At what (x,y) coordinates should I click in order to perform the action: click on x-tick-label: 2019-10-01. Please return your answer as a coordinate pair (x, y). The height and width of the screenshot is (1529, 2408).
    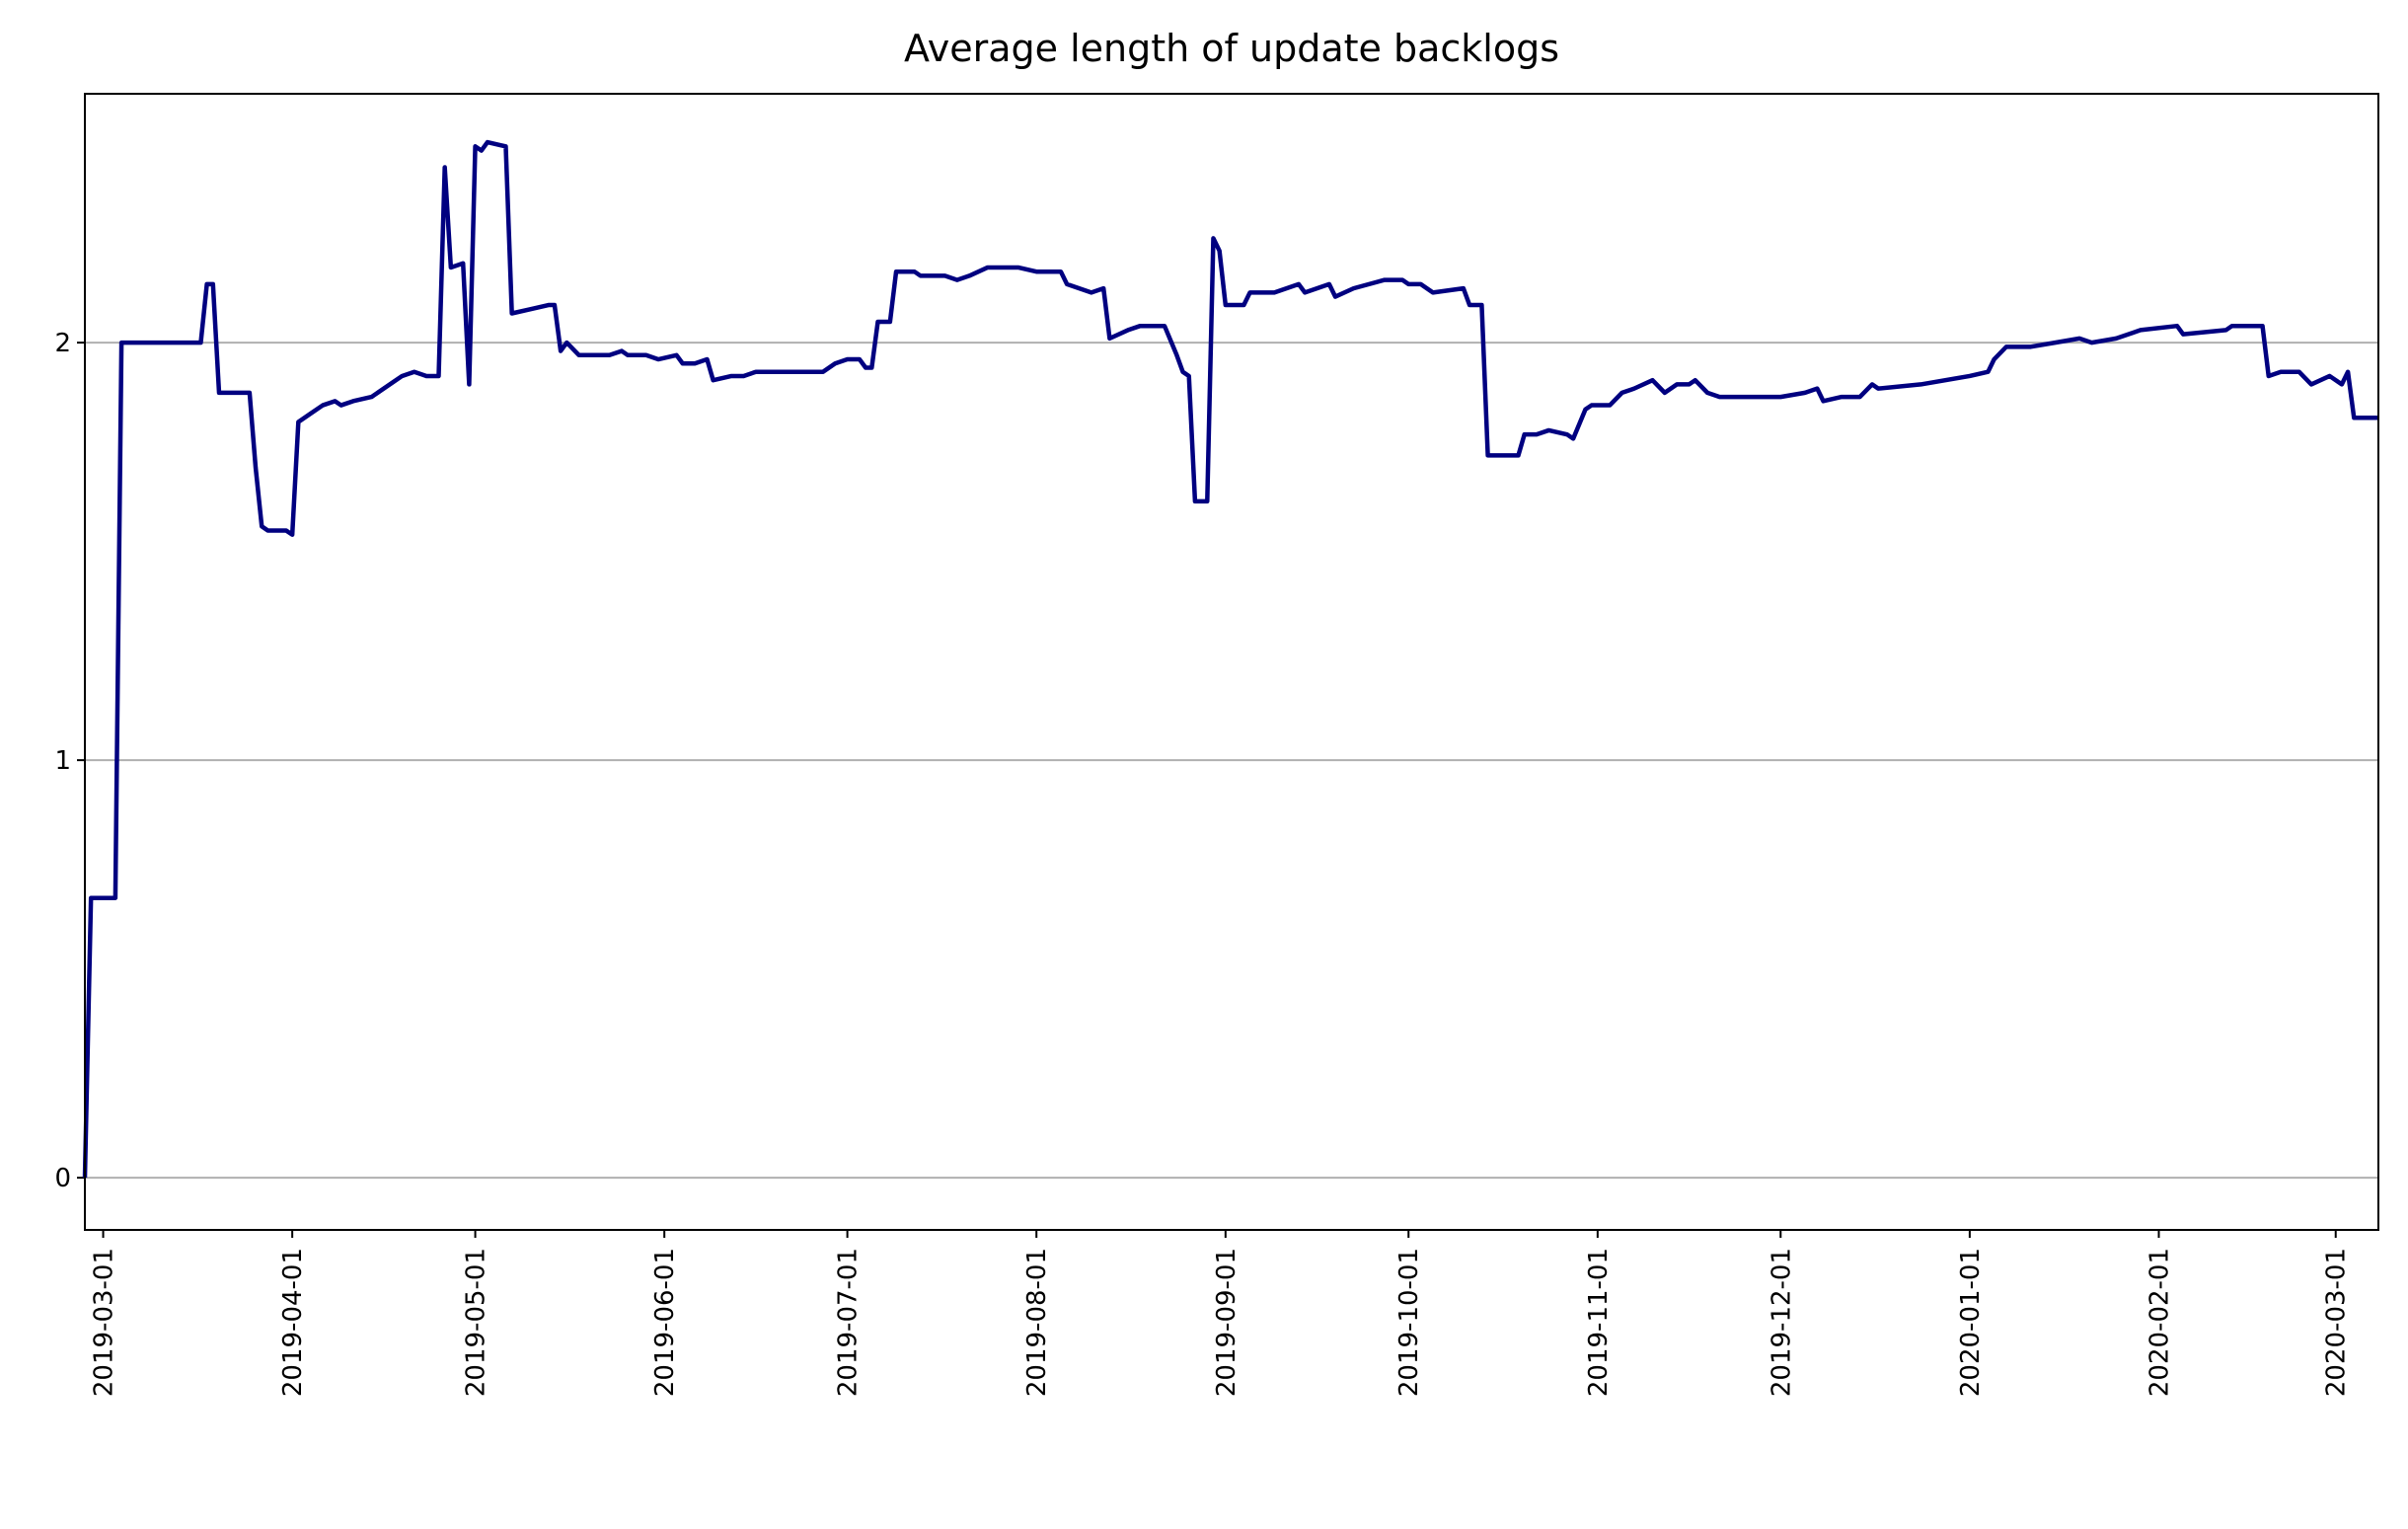
    Looking at the image, I should click on (1409, 1322).